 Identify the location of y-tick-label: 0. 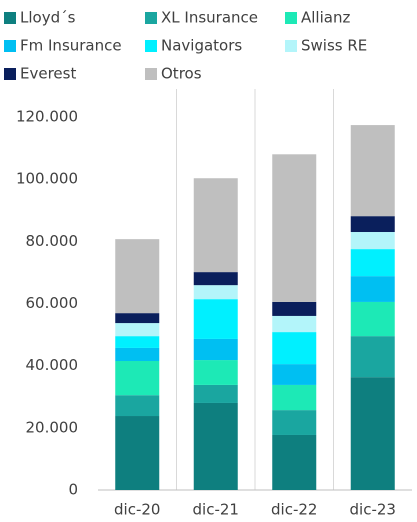
(73, 490).